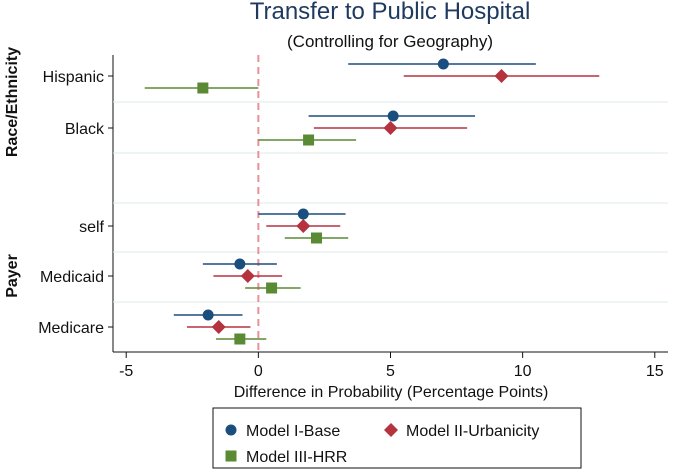 This screenshot has height=472, width=673. What do you see at coordinates (12, 276) in the screenshot?
I see `group-label-payer: Payer` at bounding box center [12, 276].